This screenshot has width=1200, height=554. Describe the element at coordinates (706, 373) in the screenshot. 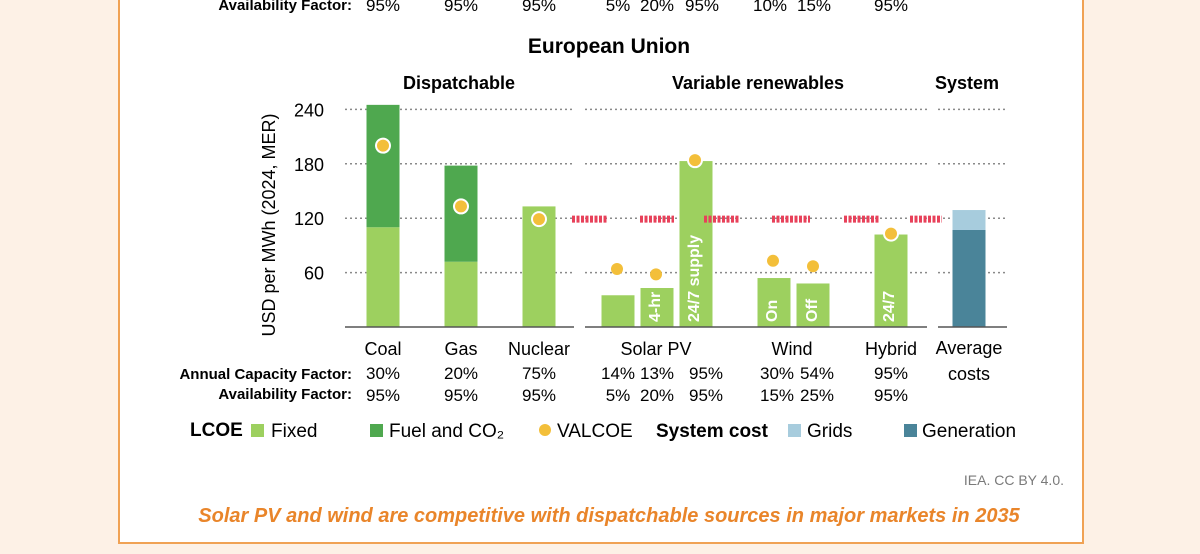

I see `capacity-factor-value-5: 95%` at that location.